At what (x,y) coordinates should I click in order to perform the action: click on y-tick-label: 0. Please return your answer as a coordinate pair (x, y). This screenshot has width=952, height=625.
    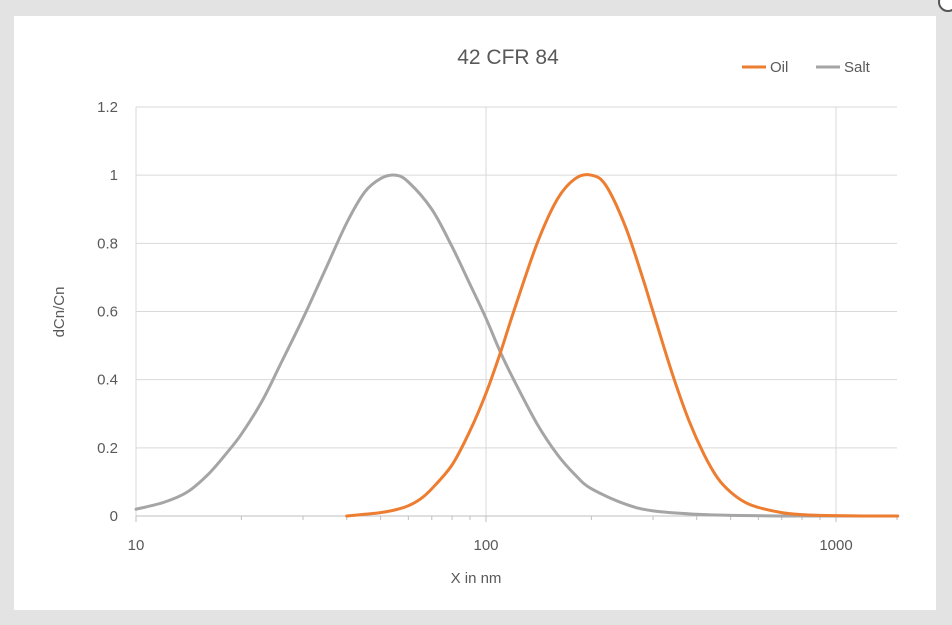
    Looking at the image, I should click on (114, 516).